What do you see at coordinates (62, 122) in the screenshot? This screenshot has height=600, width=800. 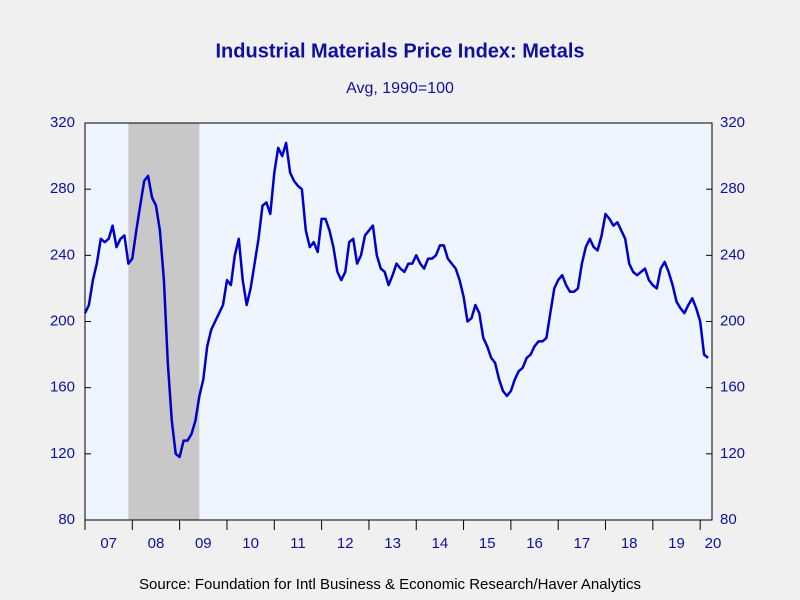 I see `y-tick-label: 320` at bounding box center [62, 122].